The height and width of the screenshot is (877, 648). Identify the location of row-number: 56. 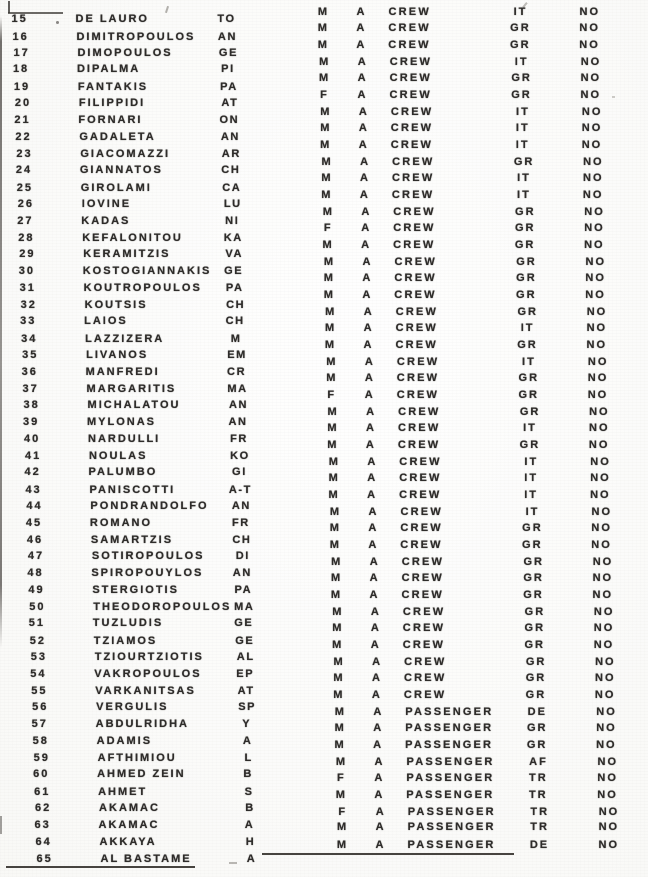
(40, 707).